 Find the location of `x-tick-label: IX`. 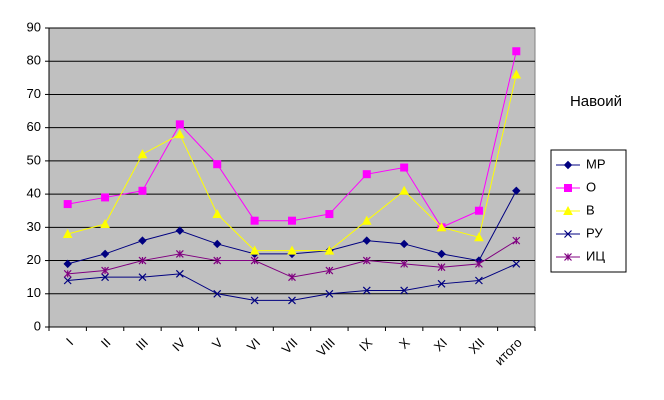

x-tick-label: IX is located at coordinates (366, 345).